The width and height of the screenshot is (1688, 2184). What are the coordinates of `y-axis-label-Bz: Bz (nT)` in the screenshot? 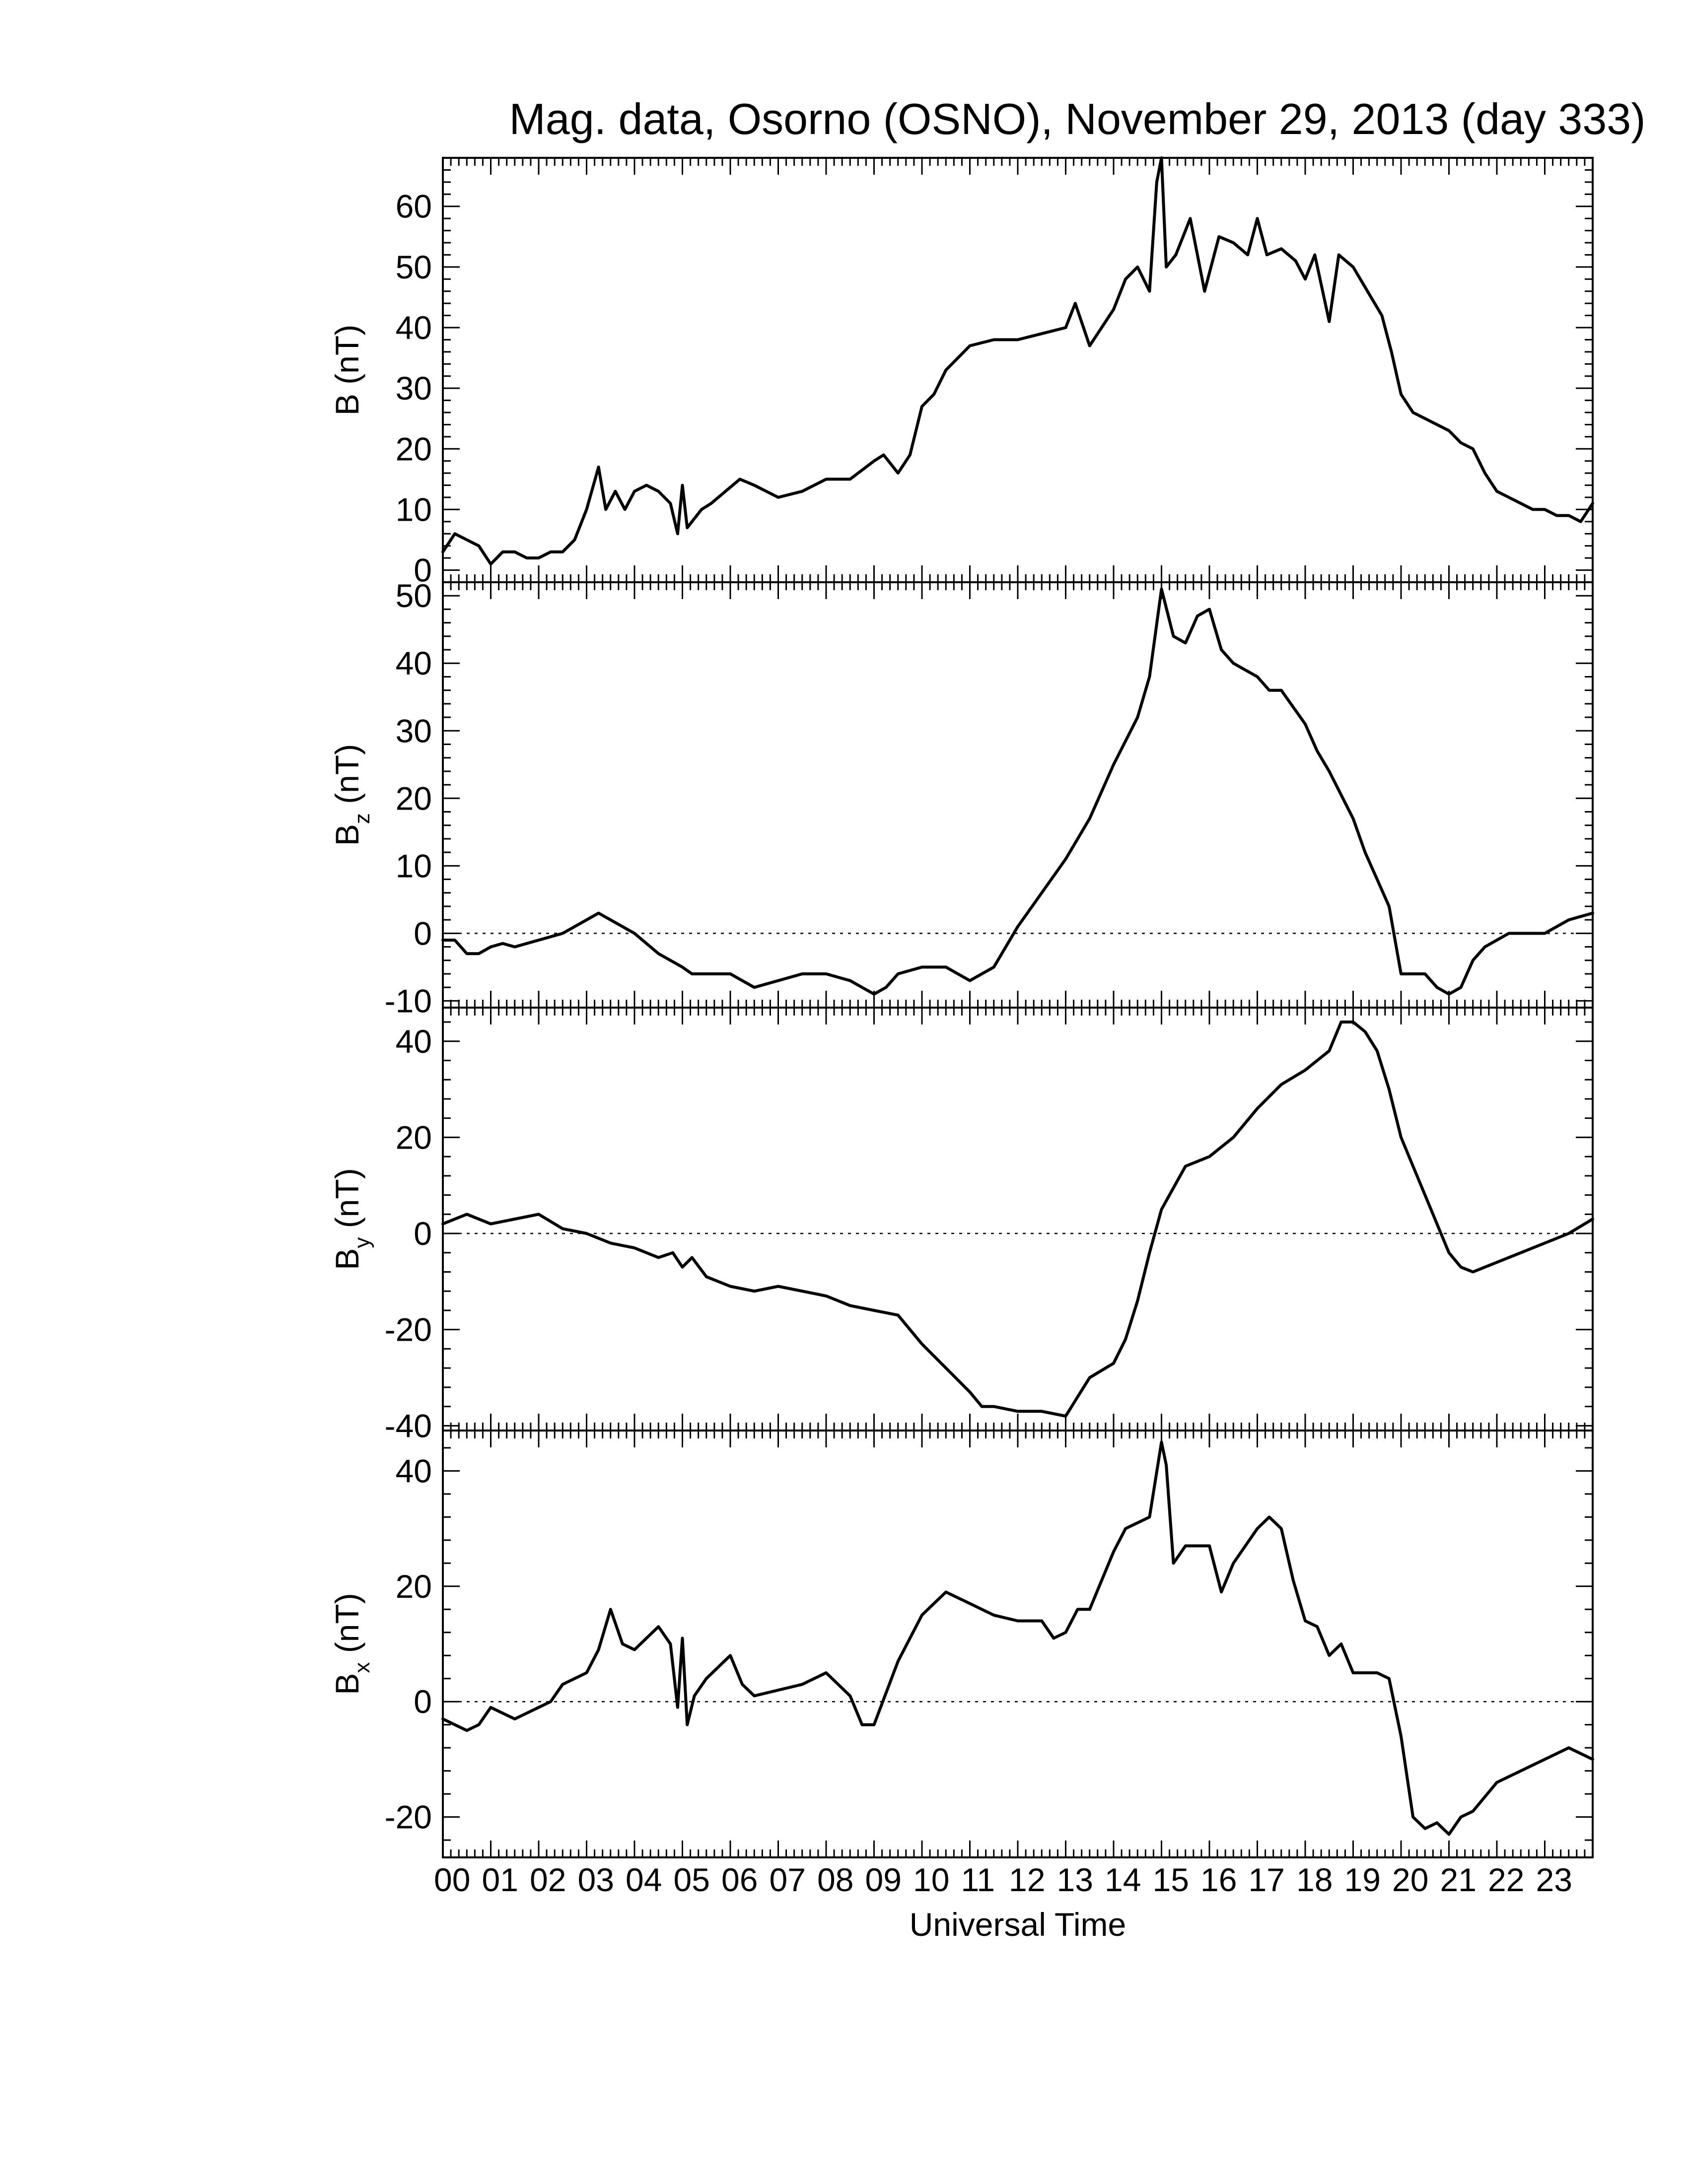 It's located at (351, 795).